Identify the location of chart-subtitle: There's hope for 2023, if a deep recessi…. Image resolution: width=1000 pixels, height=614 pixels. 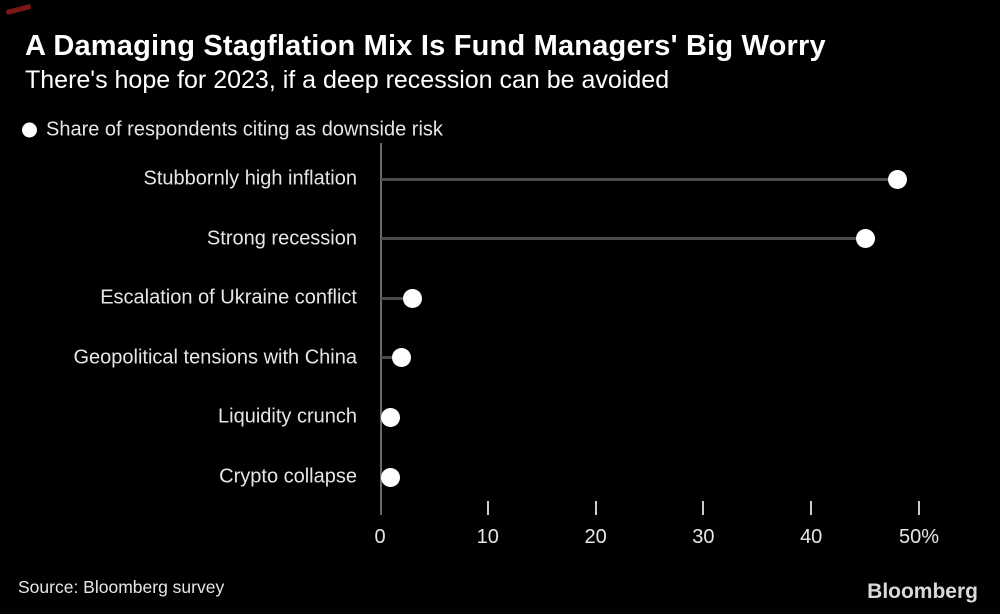
(347, 80).